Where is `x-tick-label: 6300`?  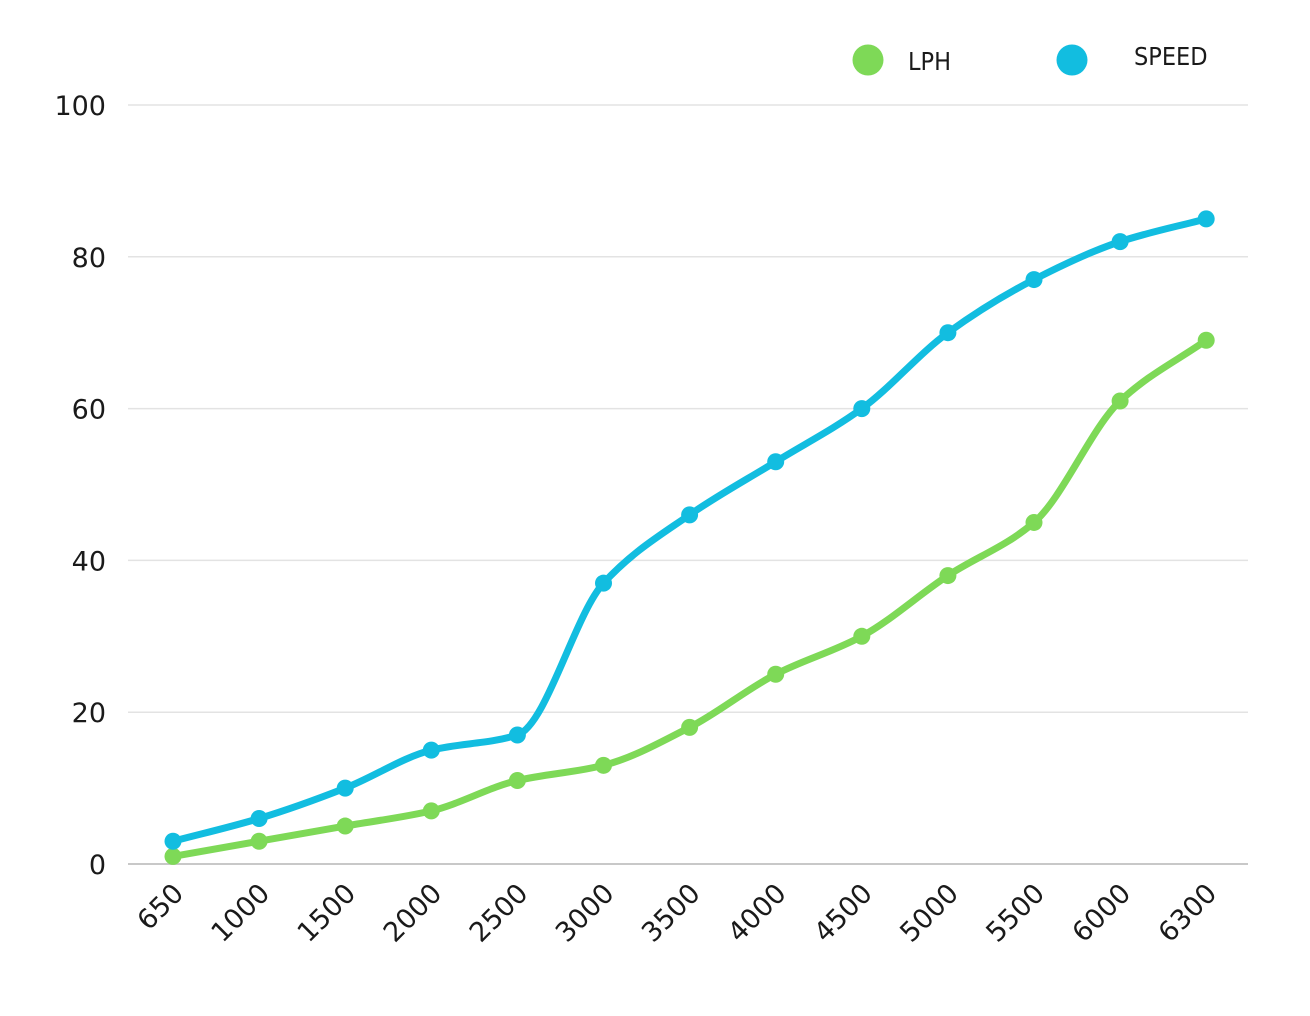 x-tick-label: 6300 is located at coordinates (1188, 913).